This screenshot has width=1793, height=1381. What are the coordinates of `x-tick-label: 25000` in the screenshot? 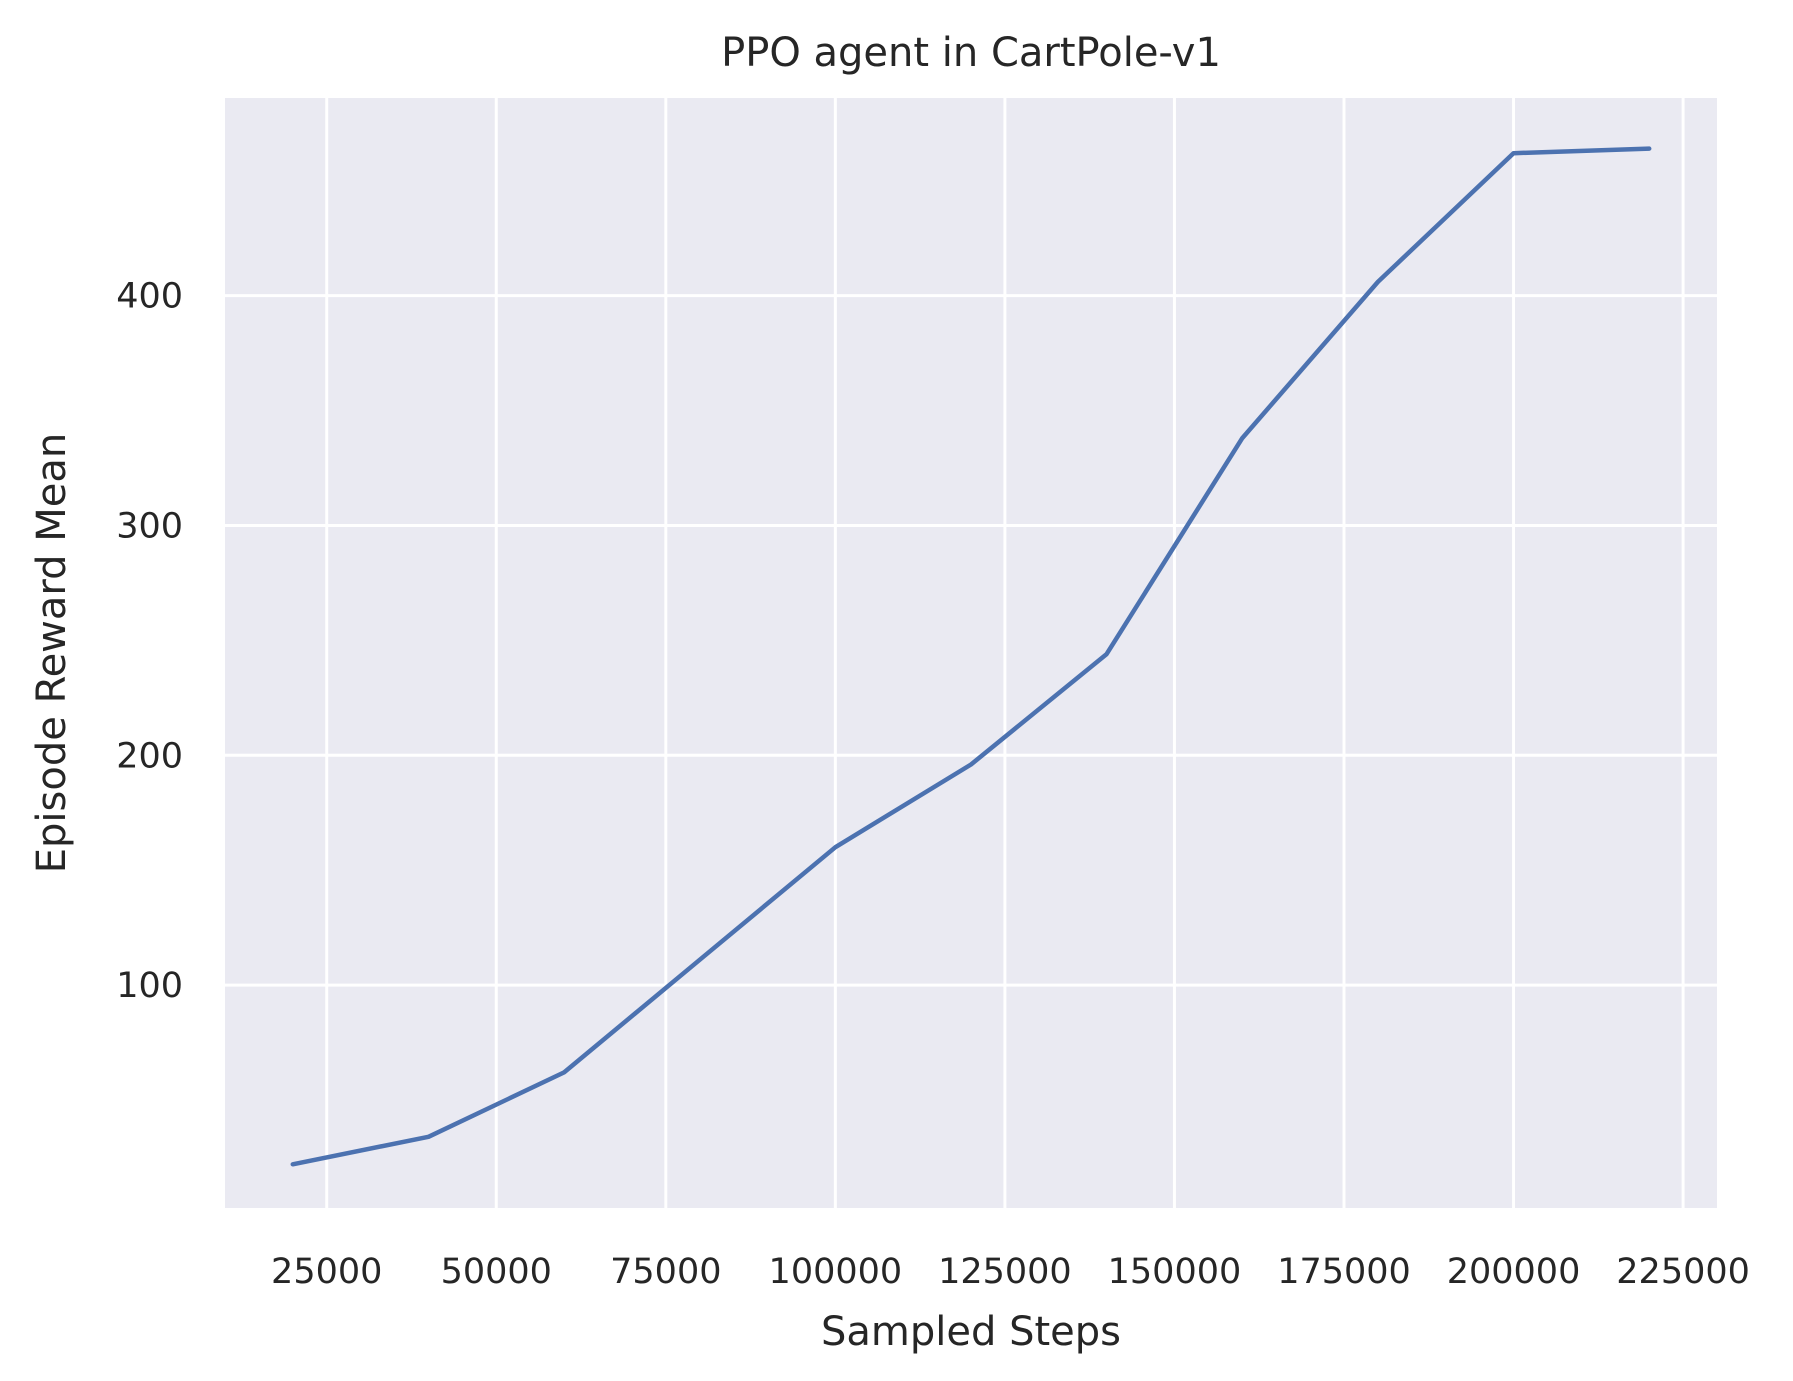 It's located at (326, 1272).